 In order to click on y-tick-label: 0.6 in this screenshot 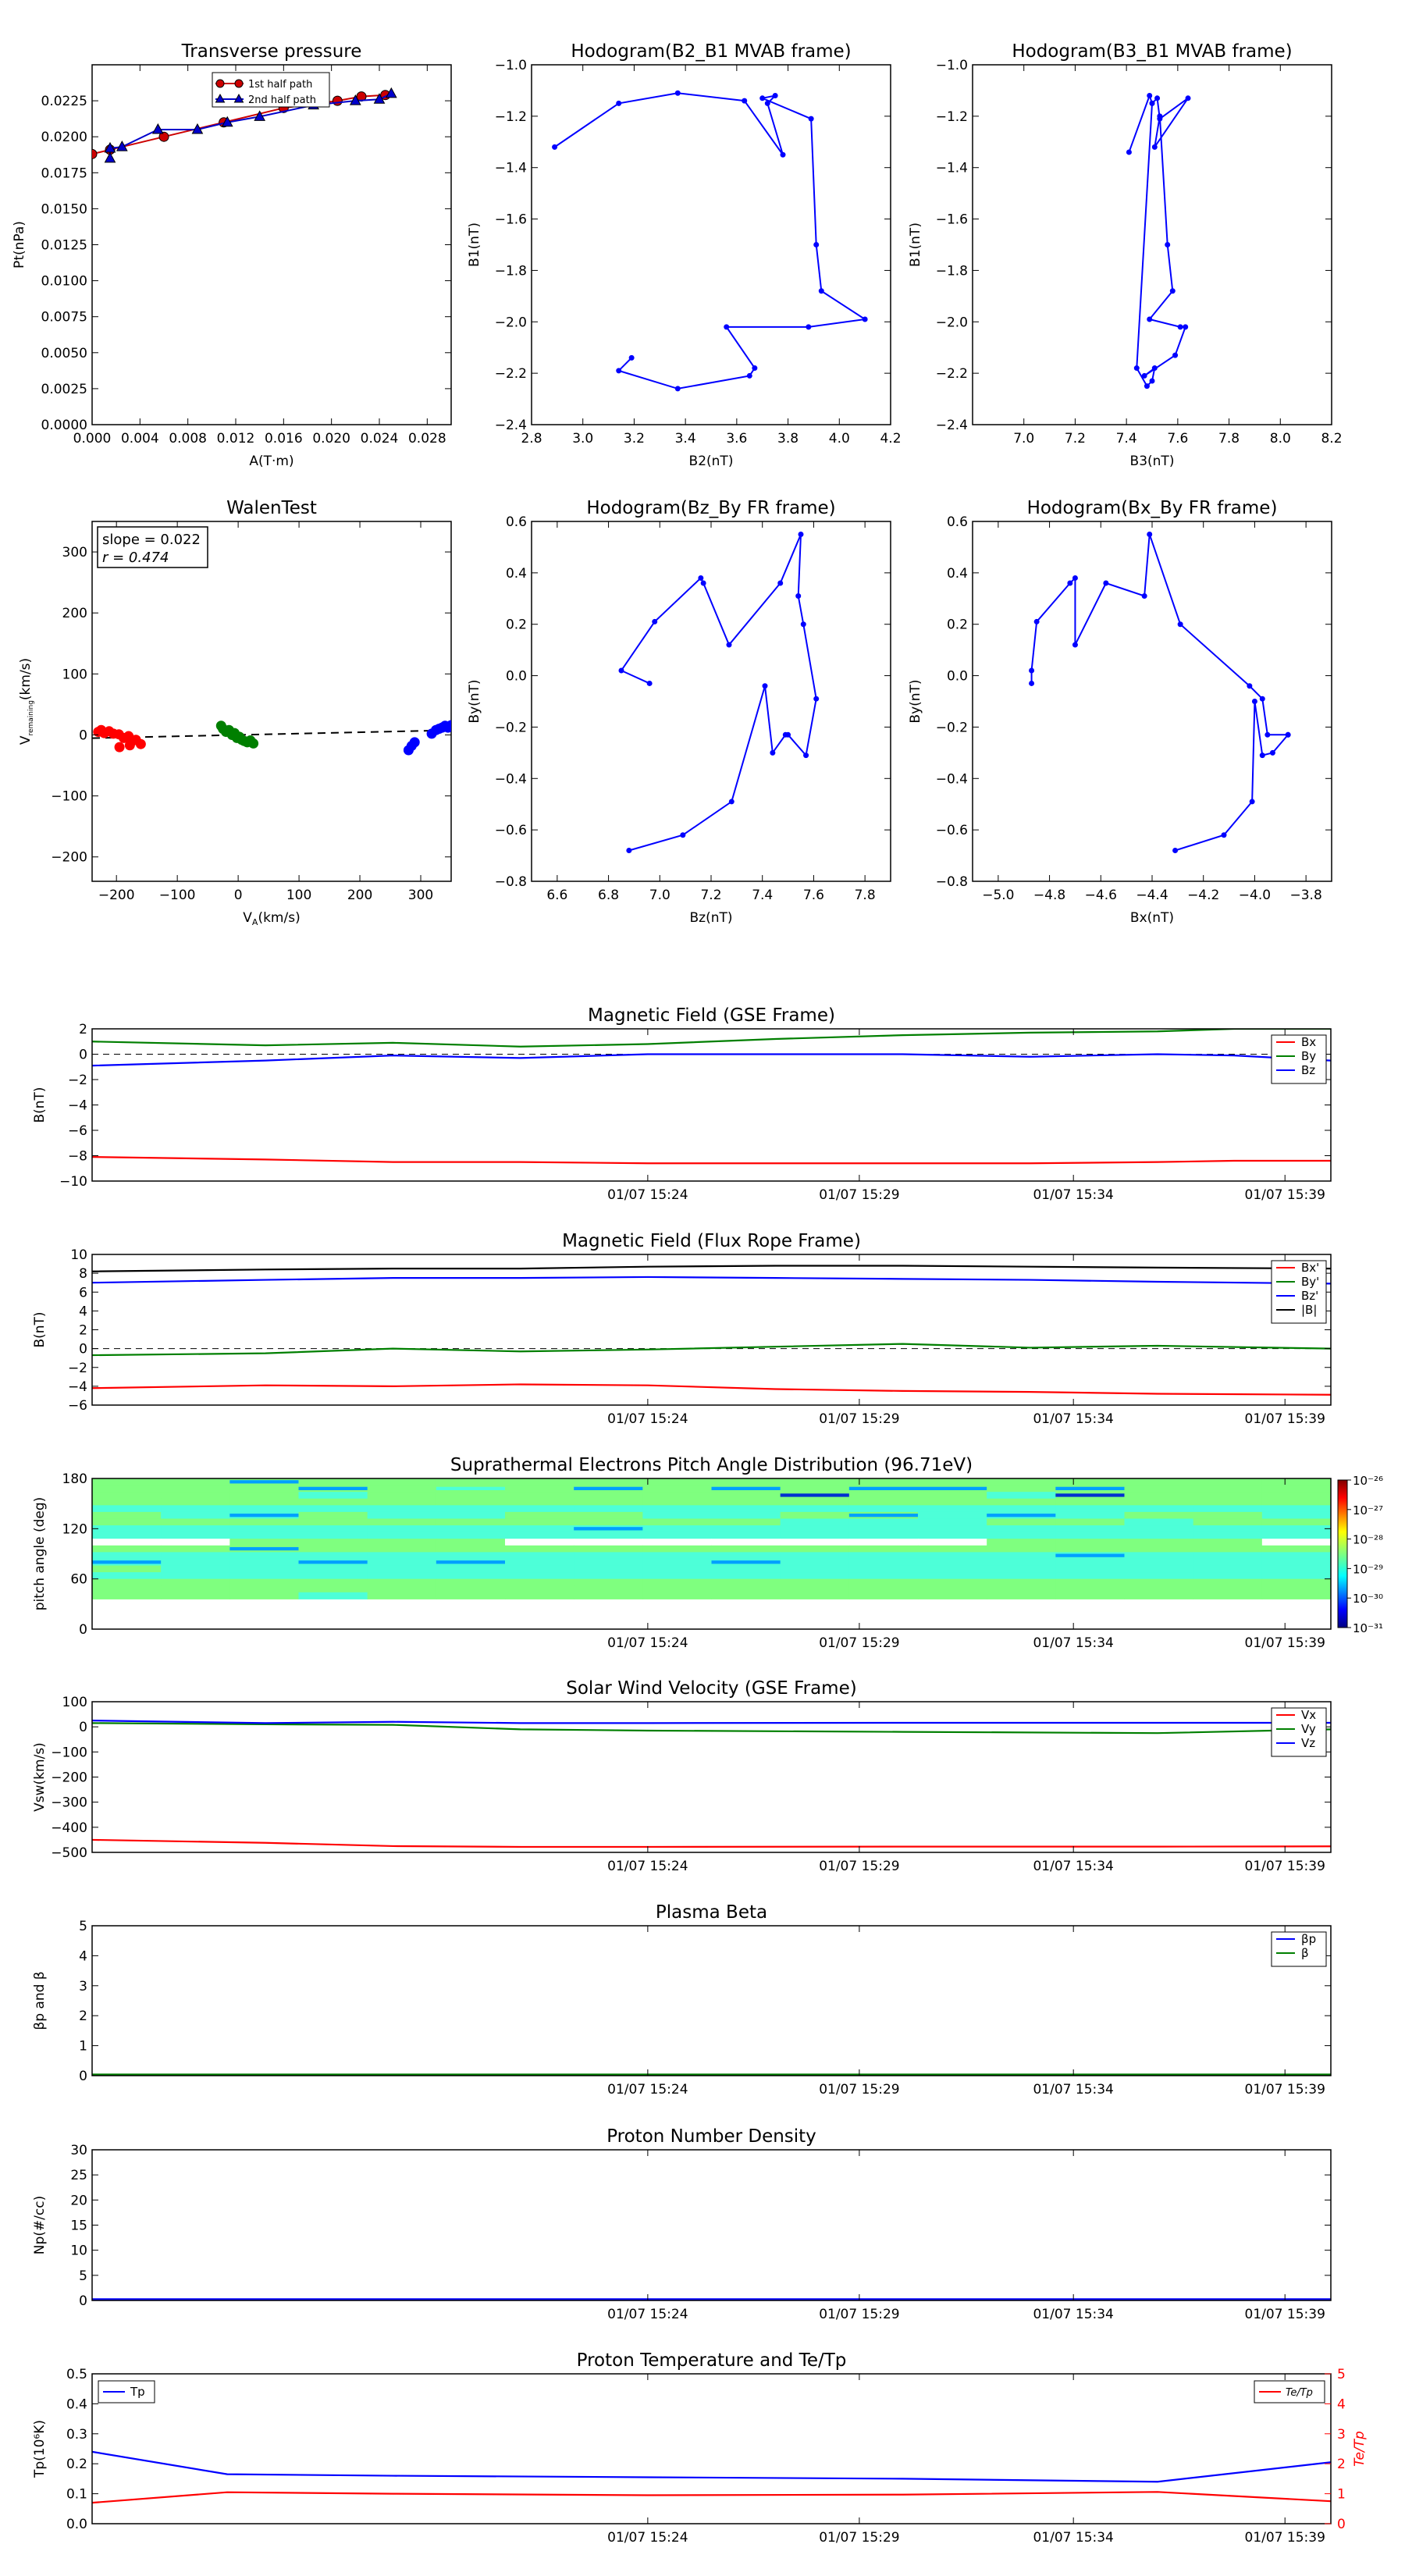, I will do `click(516, 522)`.